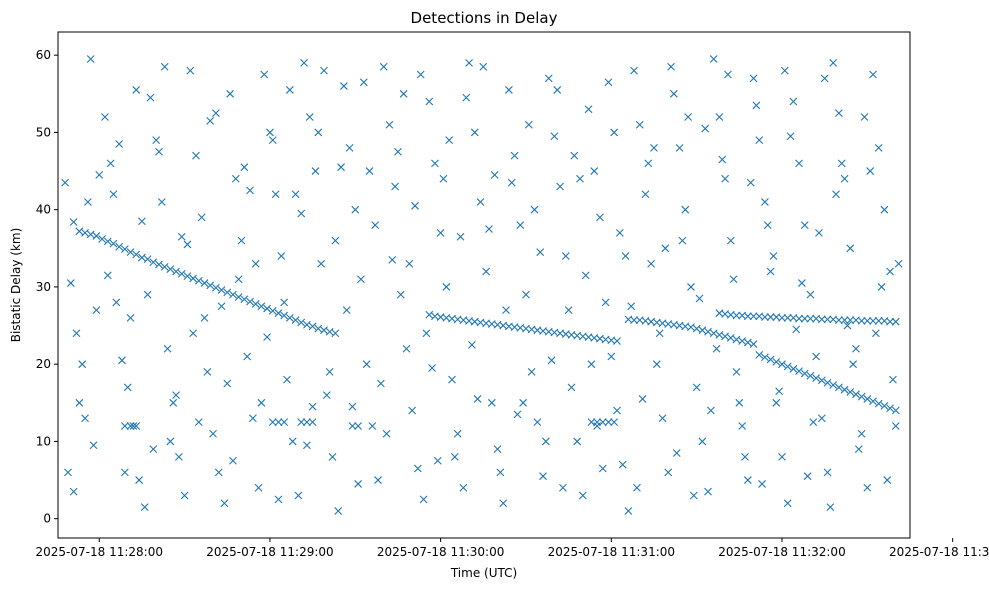  What do you see at coordinates (16, 285) in the screenshot?
I see `y-axis-label: Bistatic Delay (km)` at bounding box center [16, 285].